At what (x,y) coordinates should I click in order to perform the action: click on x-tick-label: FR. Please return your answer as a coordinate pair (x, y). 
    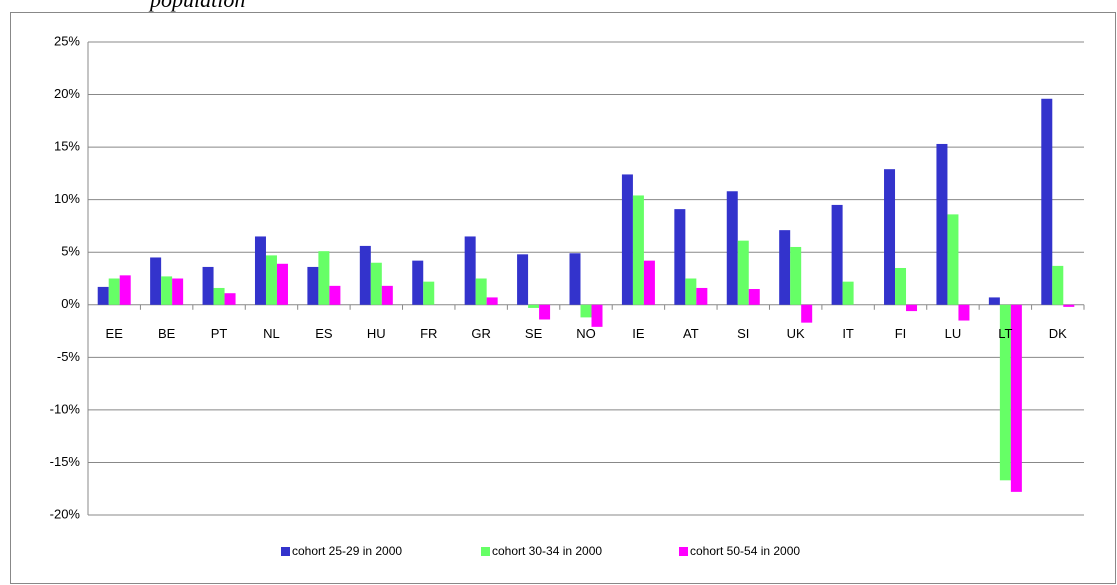
    Looking at the image, I should click on (428, 333).